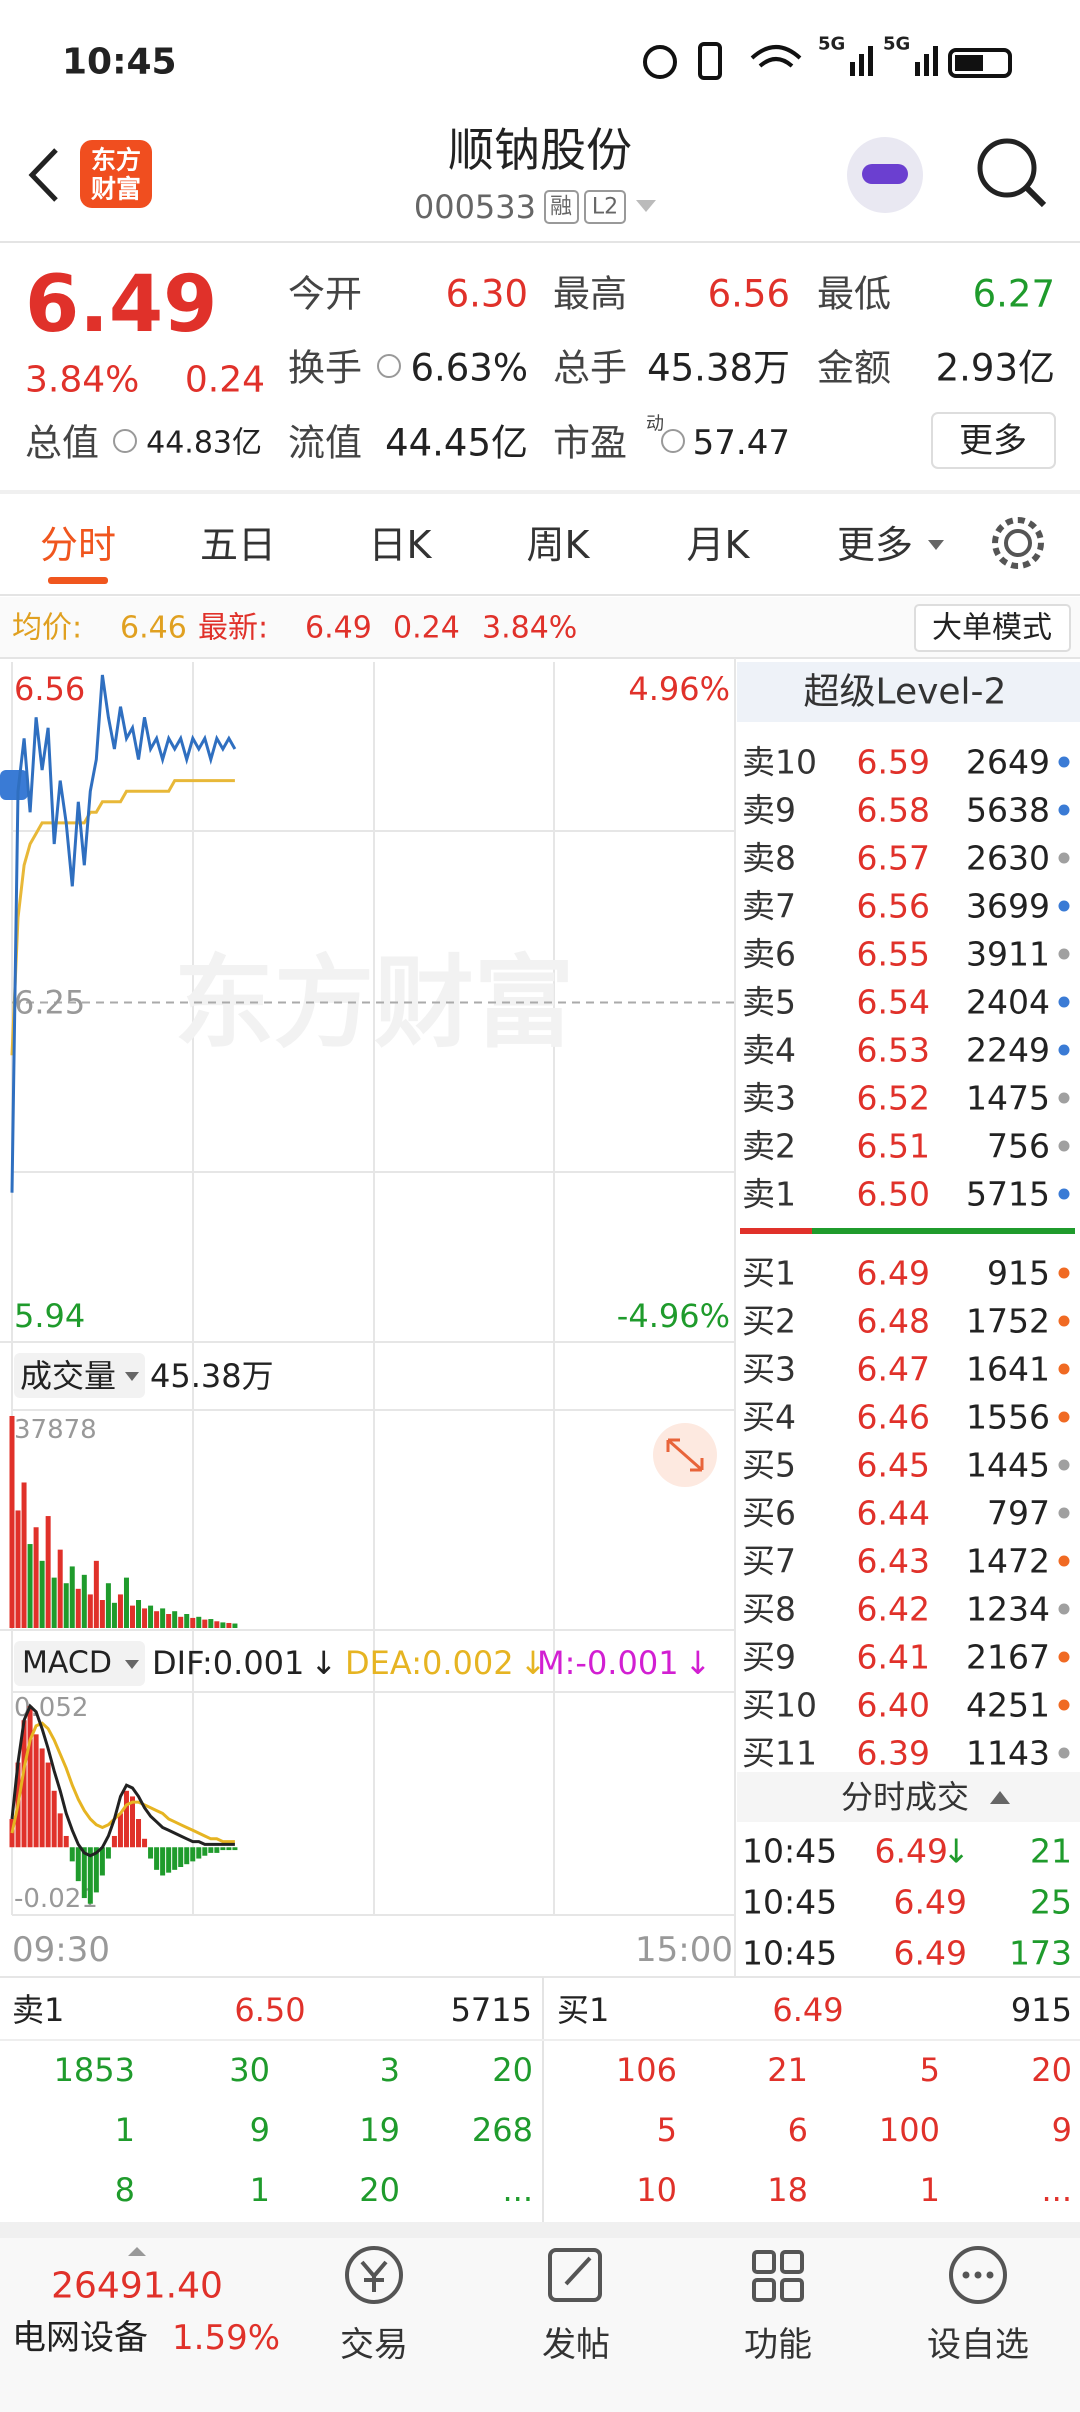  I want to click on book-price: 6.47, so click(893, 1369).